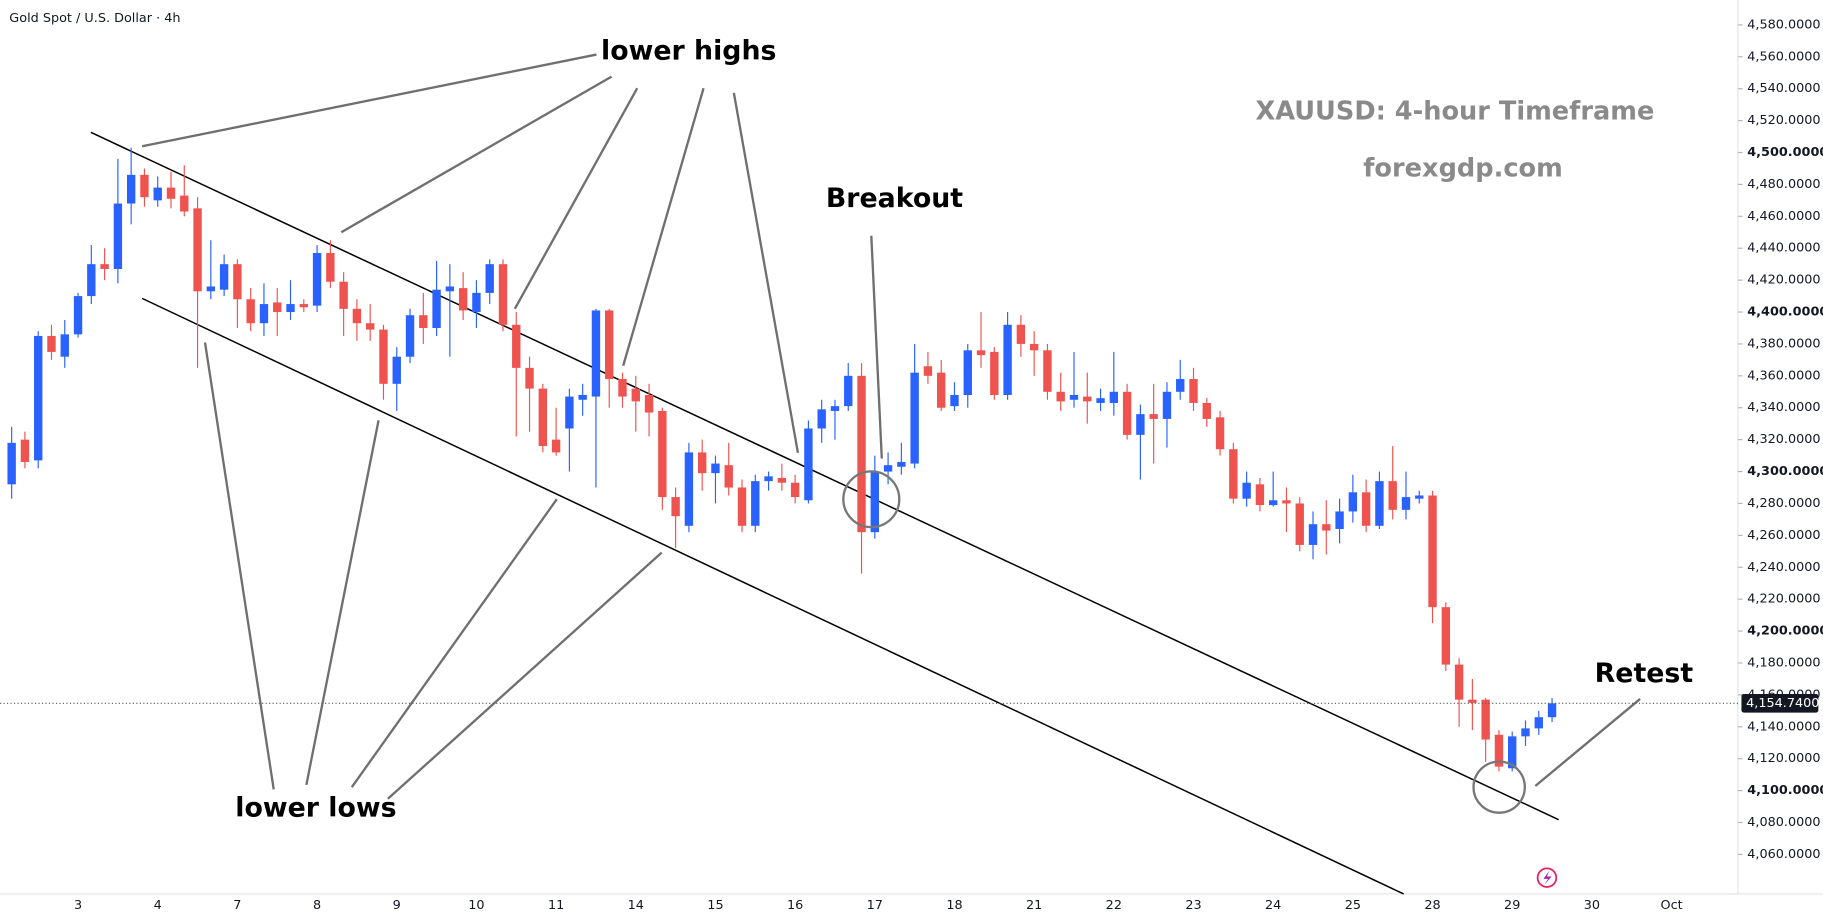  Describe the element at coordinates (1783, 184) in the screenshot. I see `y-tick-label: 4,480.0000` at that location.